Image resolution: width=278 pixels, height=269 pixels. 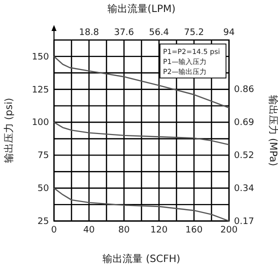 What do you see at coordinates (9, 131) in the screenshot?
I see `y-axis-title: 输出压力 (psi)` at bounding box center [9, 131].